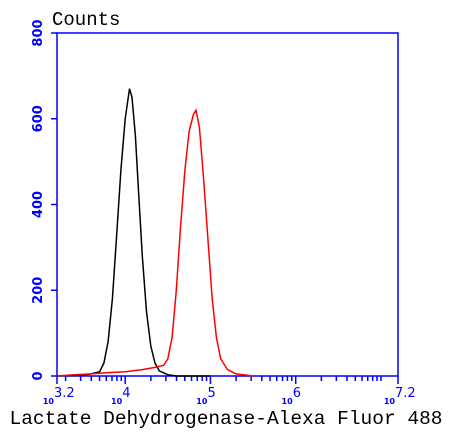 This screenshot has width=453, height=440. Describe the element at coordinates (226, 419) in the screenshot. I see `x-axis-label: Lactate Dehydrogenase-Alexa Fluor 488` at that location.